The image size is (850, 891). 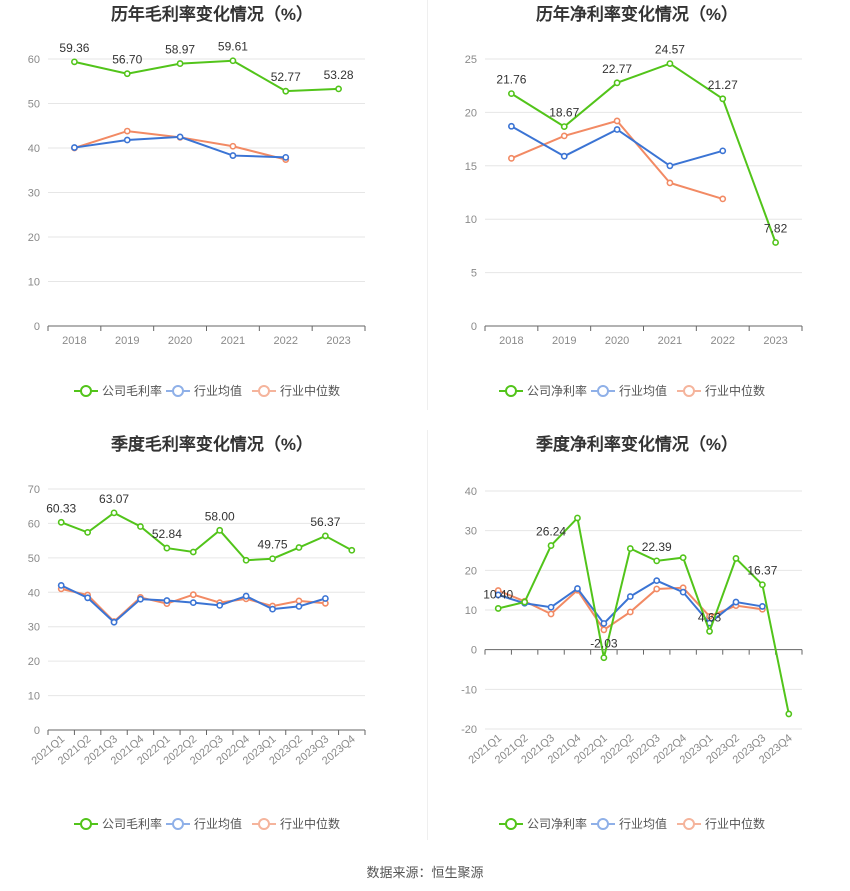 What do you see at coordinates (604, 644) in the screenshot?
I see `data-label: -2.03` at bounding box center [604, 644].